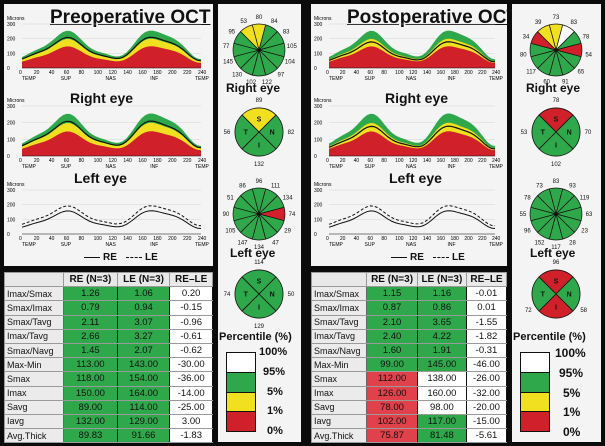 The image size is (605, 446). I want to click on metric-value: 3.00, so click(191, 421).